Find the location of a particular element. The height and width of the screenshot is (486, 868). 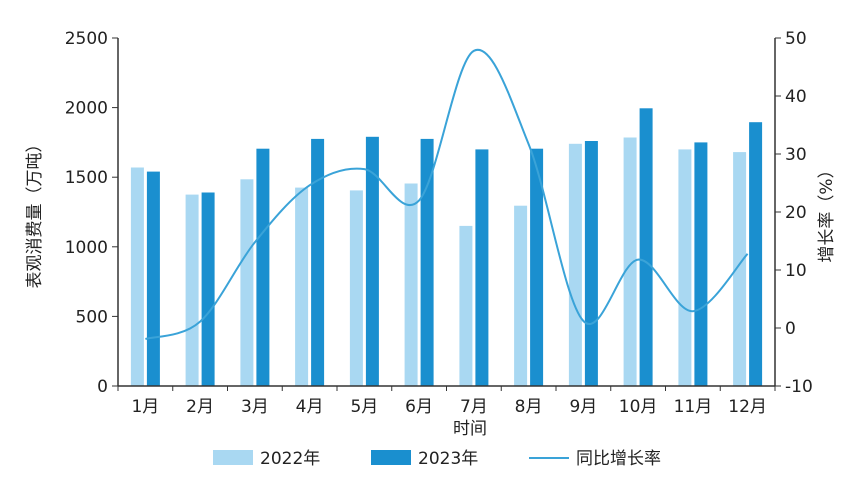

bar-2023年-3月 is located at coordinates (263, 267).